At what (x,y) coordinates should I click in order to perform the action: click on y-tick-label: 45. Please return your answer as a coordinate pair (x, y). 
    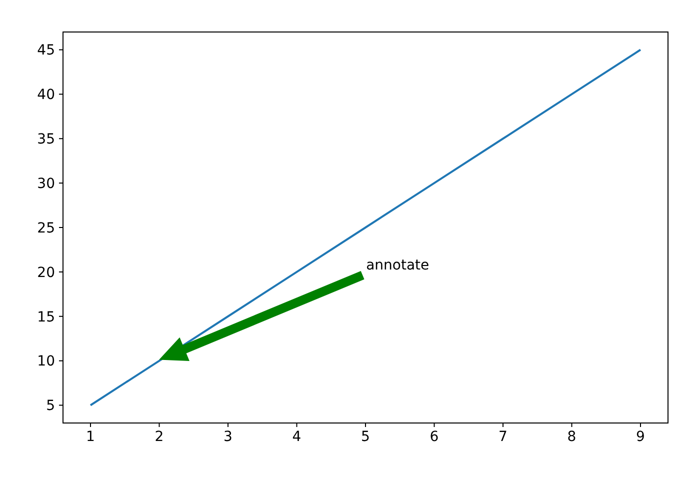
    Looking at the image, I should click on (46, 50).